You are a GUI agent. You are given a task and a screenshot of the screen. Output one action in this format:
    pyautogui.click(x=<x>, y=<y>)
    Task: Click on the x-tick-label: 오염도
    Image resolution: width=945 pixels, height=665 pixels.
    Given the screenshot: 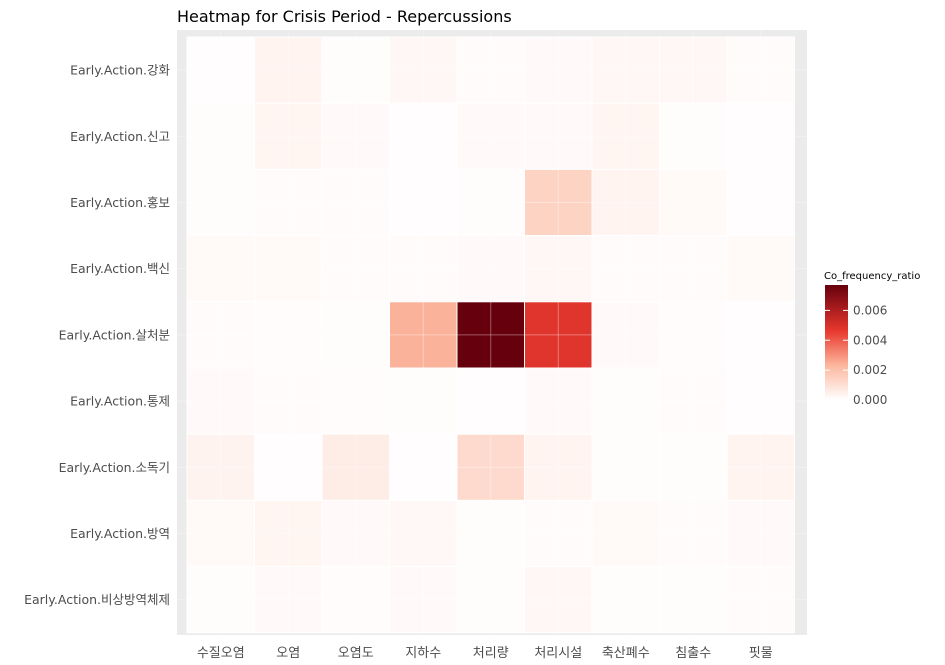 What is the action you would take?
    pyautogui.click(x=356, y=653)
    